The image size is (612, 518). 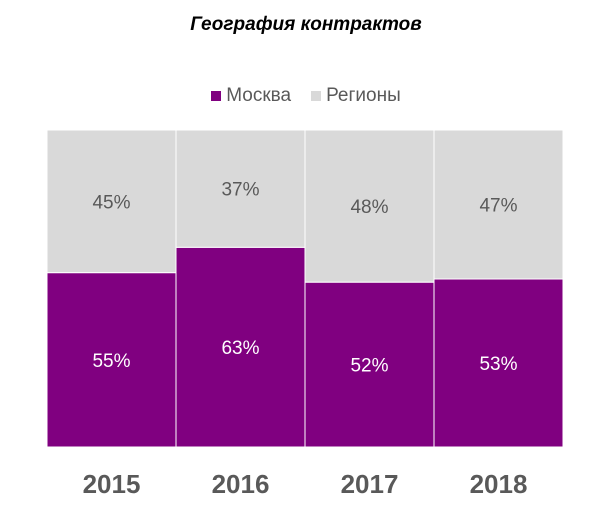 I want to click on data-label-moscow-2016: 63%, so click(x=240, y=348).